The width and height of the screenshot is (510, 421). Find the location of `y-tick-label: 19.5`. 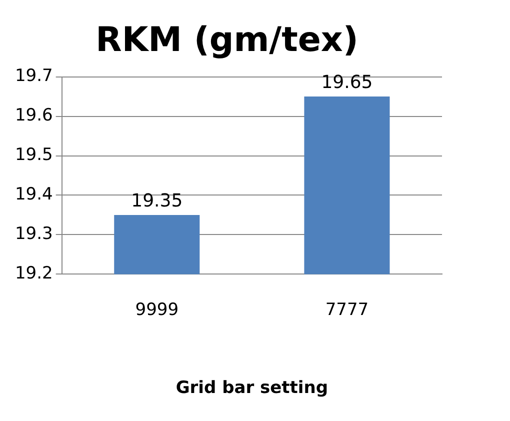

y-tick-label: 19.5 is located at coordinates (33, 155).